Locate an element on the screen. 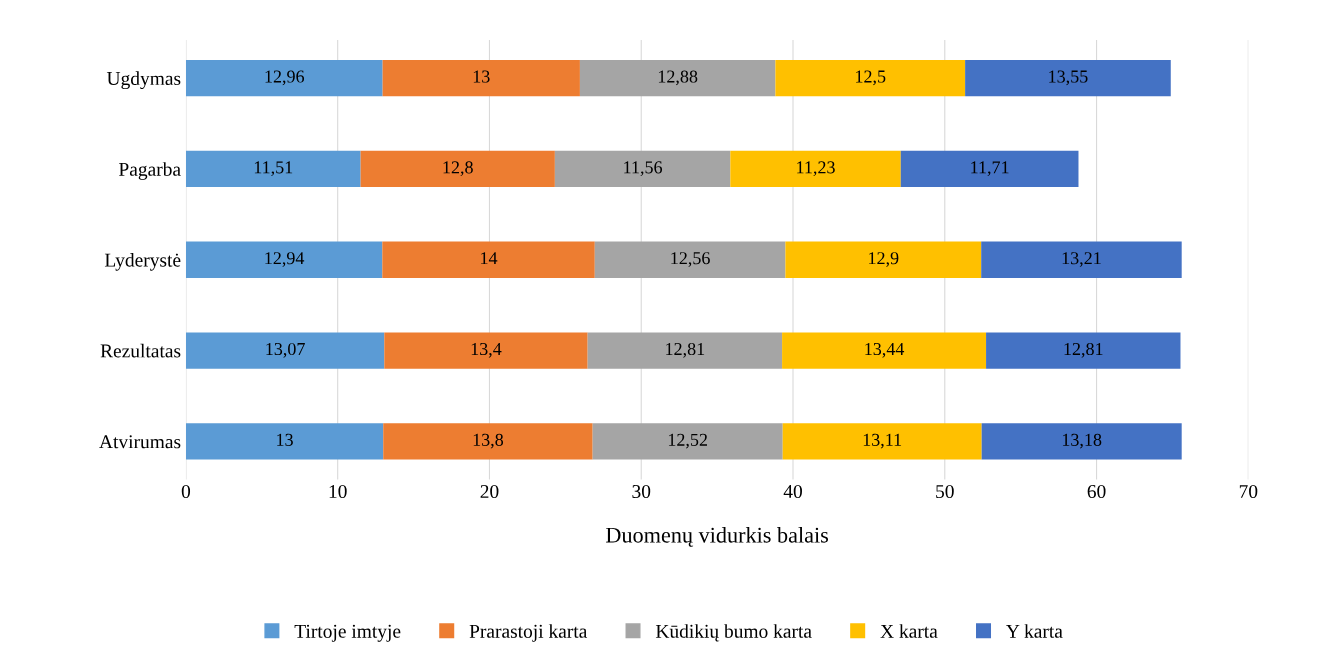 The width and height of the screenshot is (1328, 666). data-label: 13,18 is located at coordinates (1082, 441).